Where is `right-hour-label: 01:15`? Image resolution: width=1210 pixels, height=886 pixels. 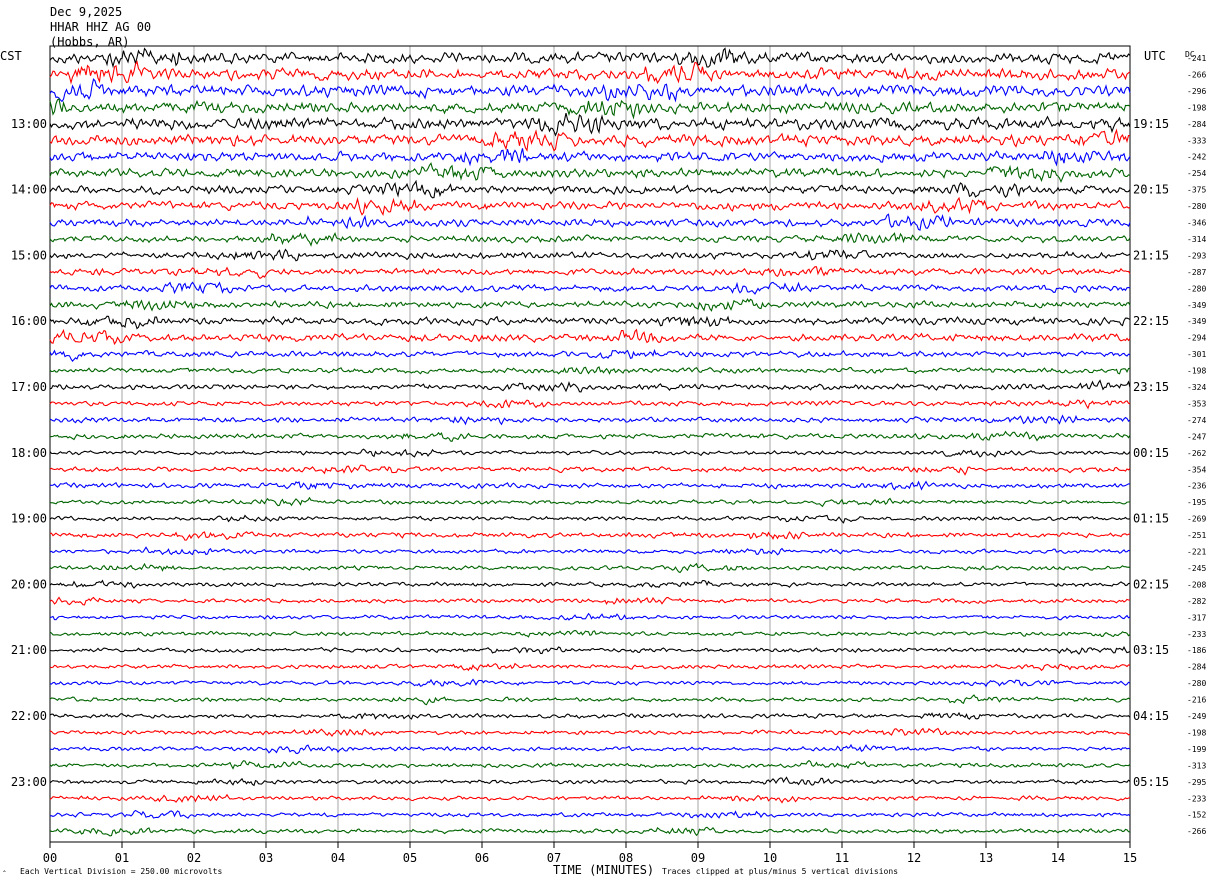
right-hour-label: 01:15 is located at coordinates (1151, 519).